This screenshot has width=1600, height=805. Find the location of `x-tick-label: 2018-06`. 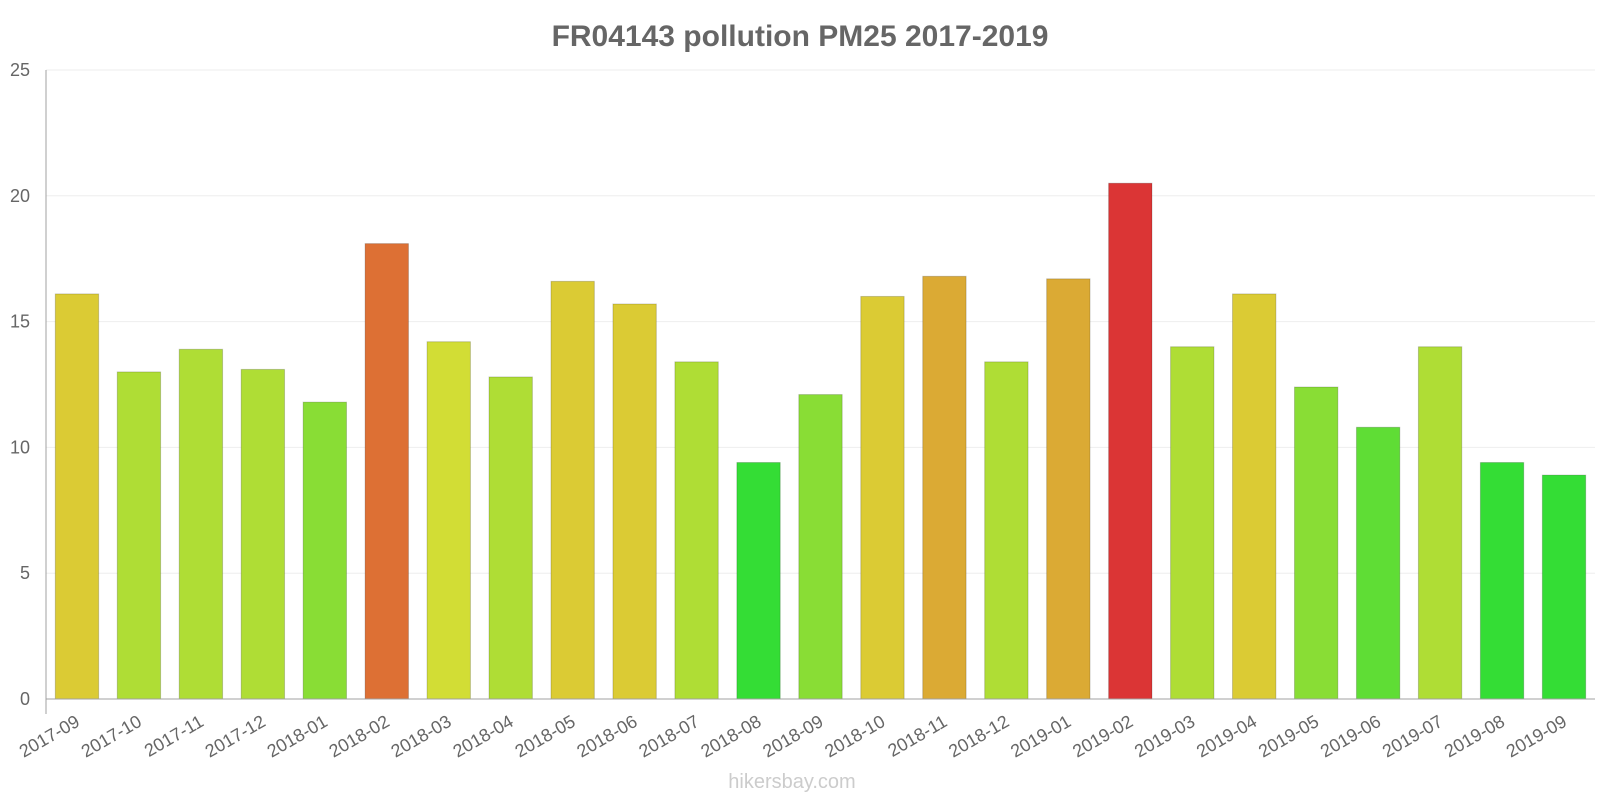

x-tick-label: 2018-06 is located at coordinates (606, 736).